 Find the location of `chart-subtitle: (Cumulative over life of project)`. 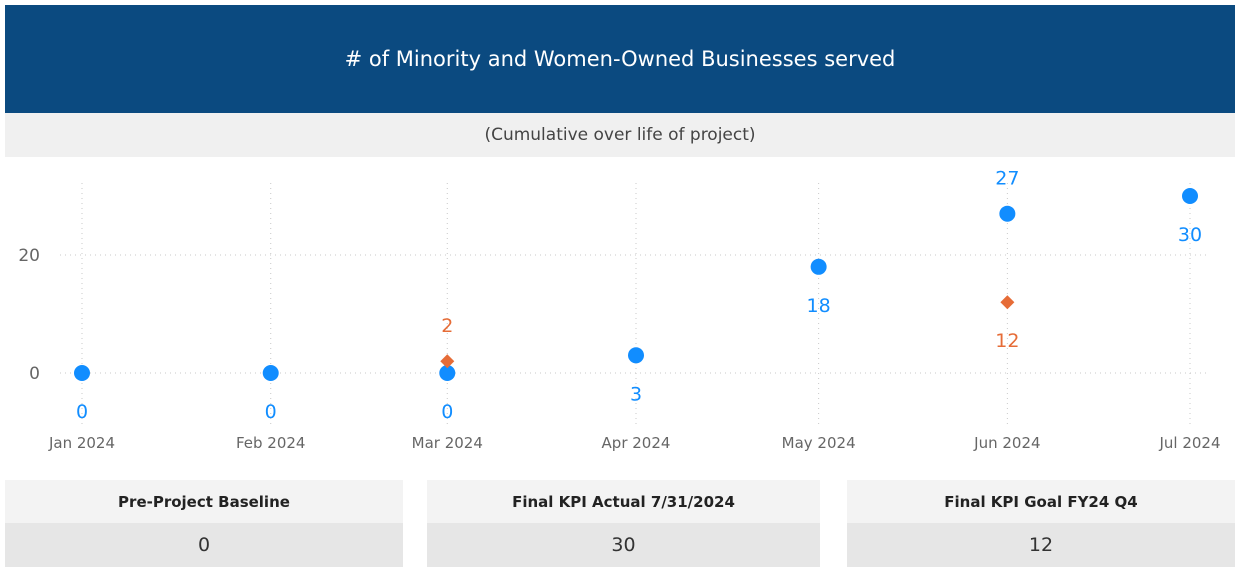

chart-subtitle: (Cumulative over life of project) is located at coordinates (620, 135).